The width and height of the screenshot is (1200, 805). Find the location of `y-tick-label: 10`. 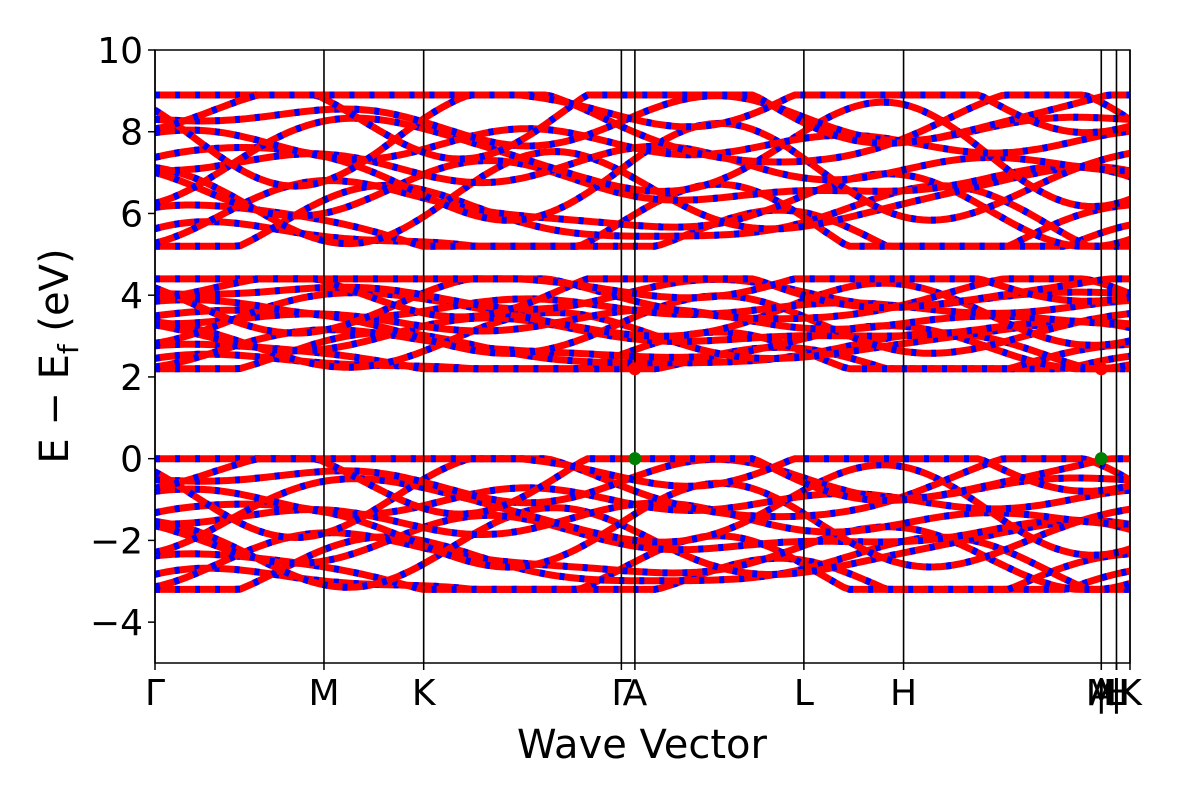

y-tick-label: 10 is located at coordinates (120, 51).